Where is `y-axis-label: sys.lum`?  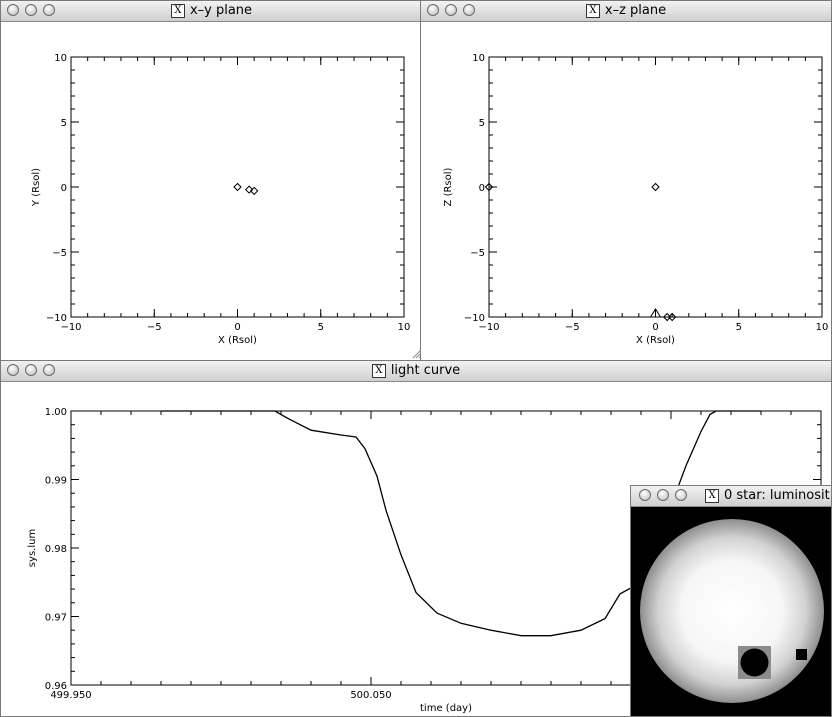 y-axis-label: sys.lum is located at coordinates (32, 548).